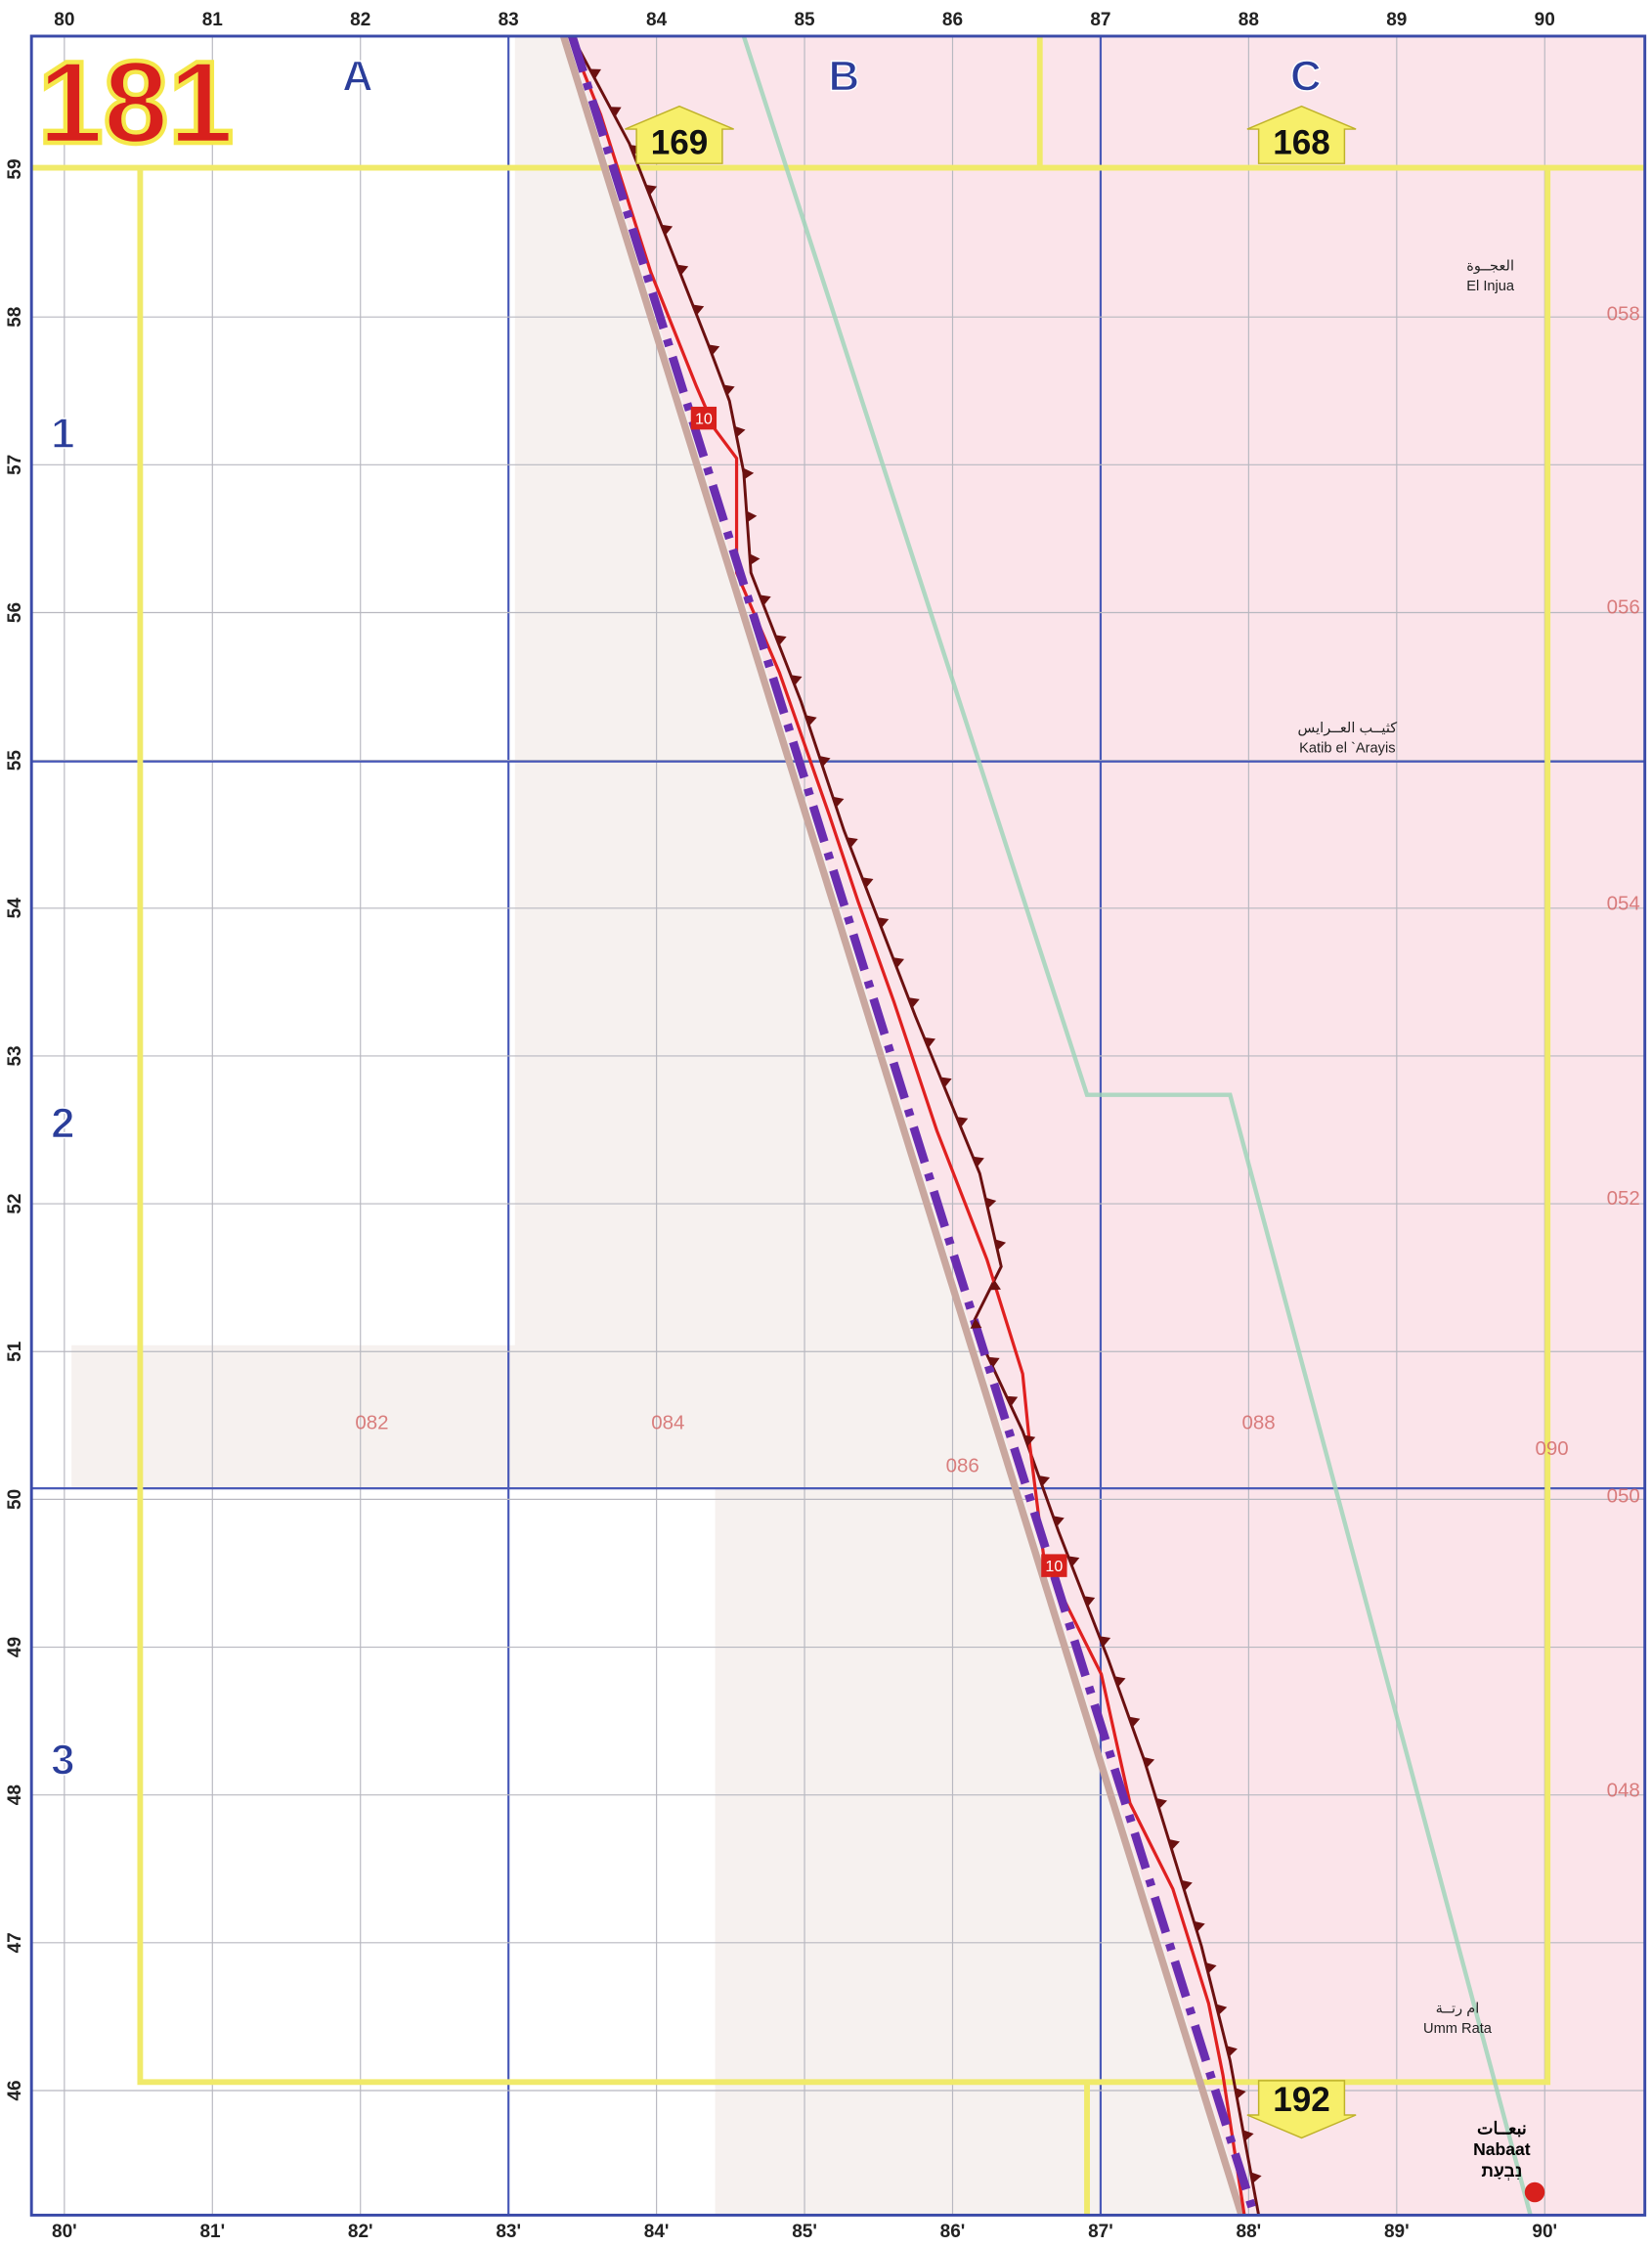  I want to click on grid-ref: 048, so click(1623, 1791).